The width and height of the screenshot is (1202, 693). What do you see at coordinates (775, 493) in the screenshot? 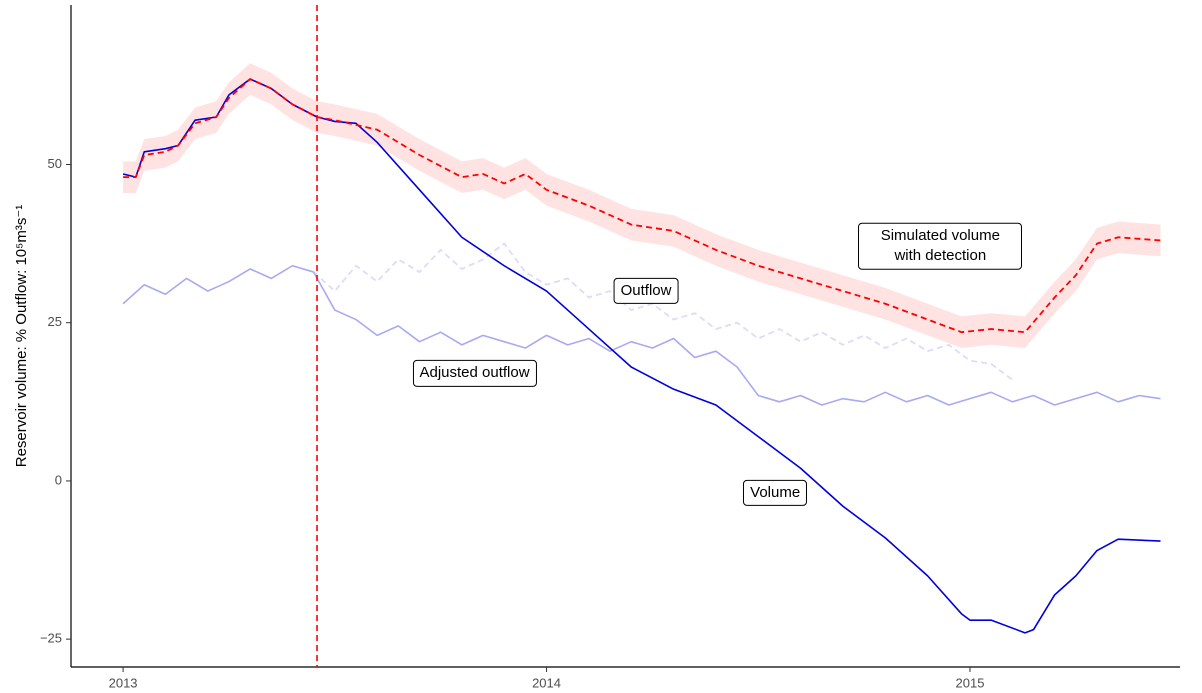
I see `series-annotation: Volume` at bounding box center [775, 493].